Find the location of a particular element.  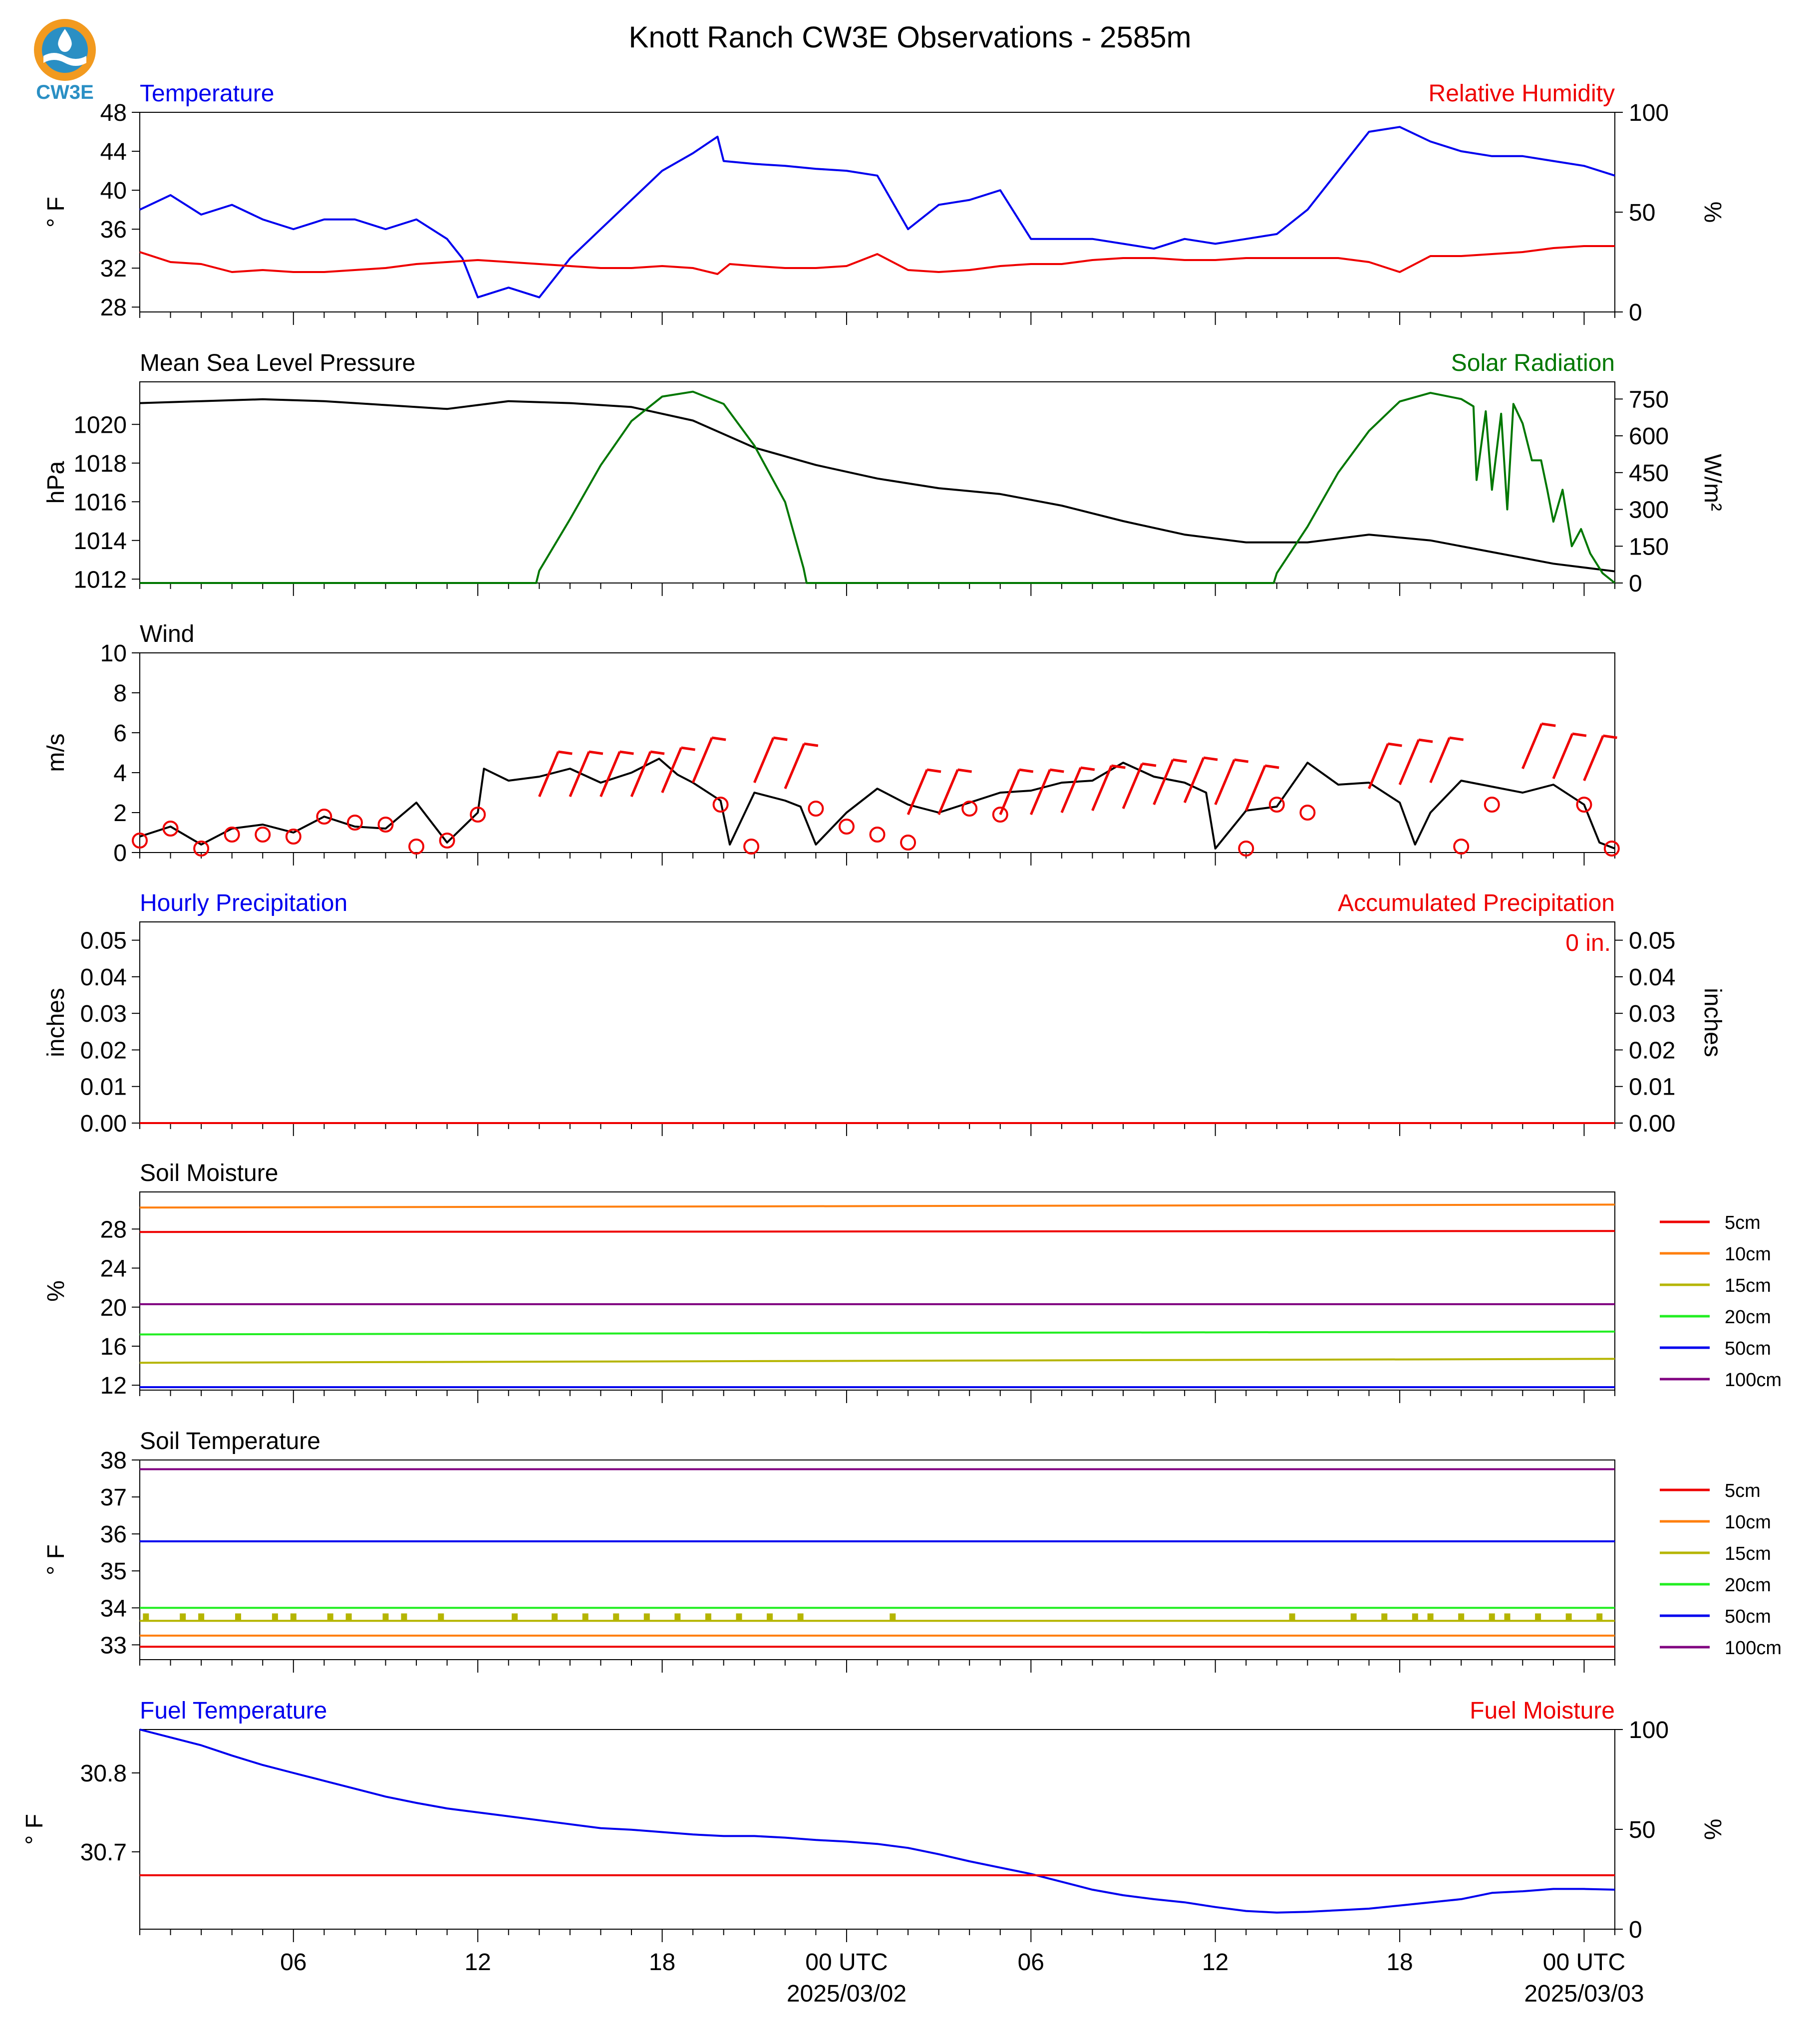

y-tick-label: 2 is located at coordinates (120, 813).